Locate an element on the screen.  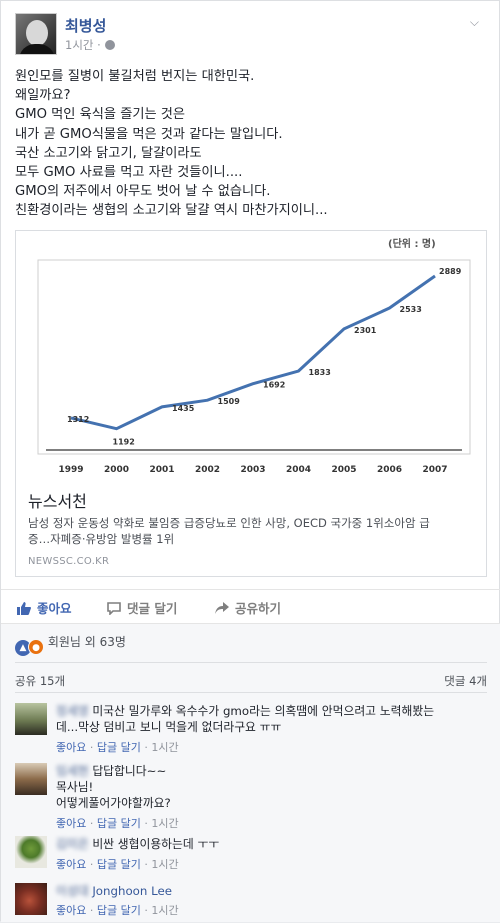
data-label: 1312 is located at coordinates (78, 419).